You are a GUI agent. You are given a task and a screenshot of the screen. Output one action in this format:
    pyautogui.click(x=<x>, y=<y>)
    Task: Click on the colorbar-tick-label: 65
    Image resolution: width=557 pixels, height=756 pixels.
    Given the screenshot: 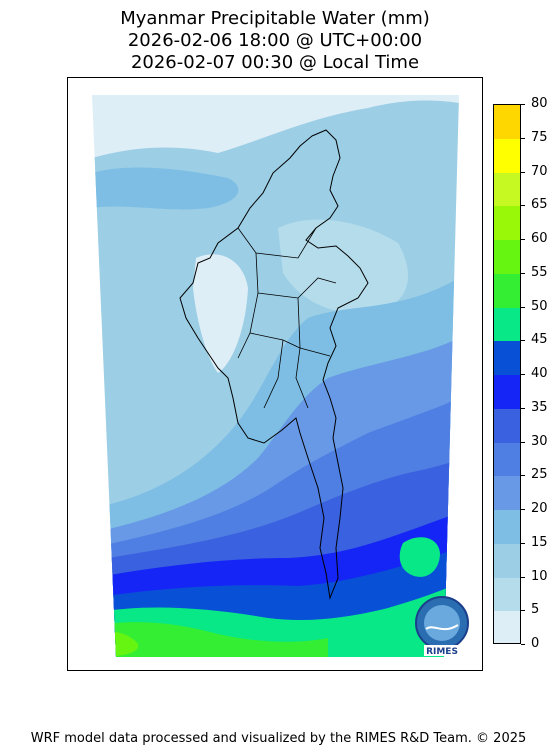 What is the action you would take?
    pyautogui.click(x=539, y=205)
    